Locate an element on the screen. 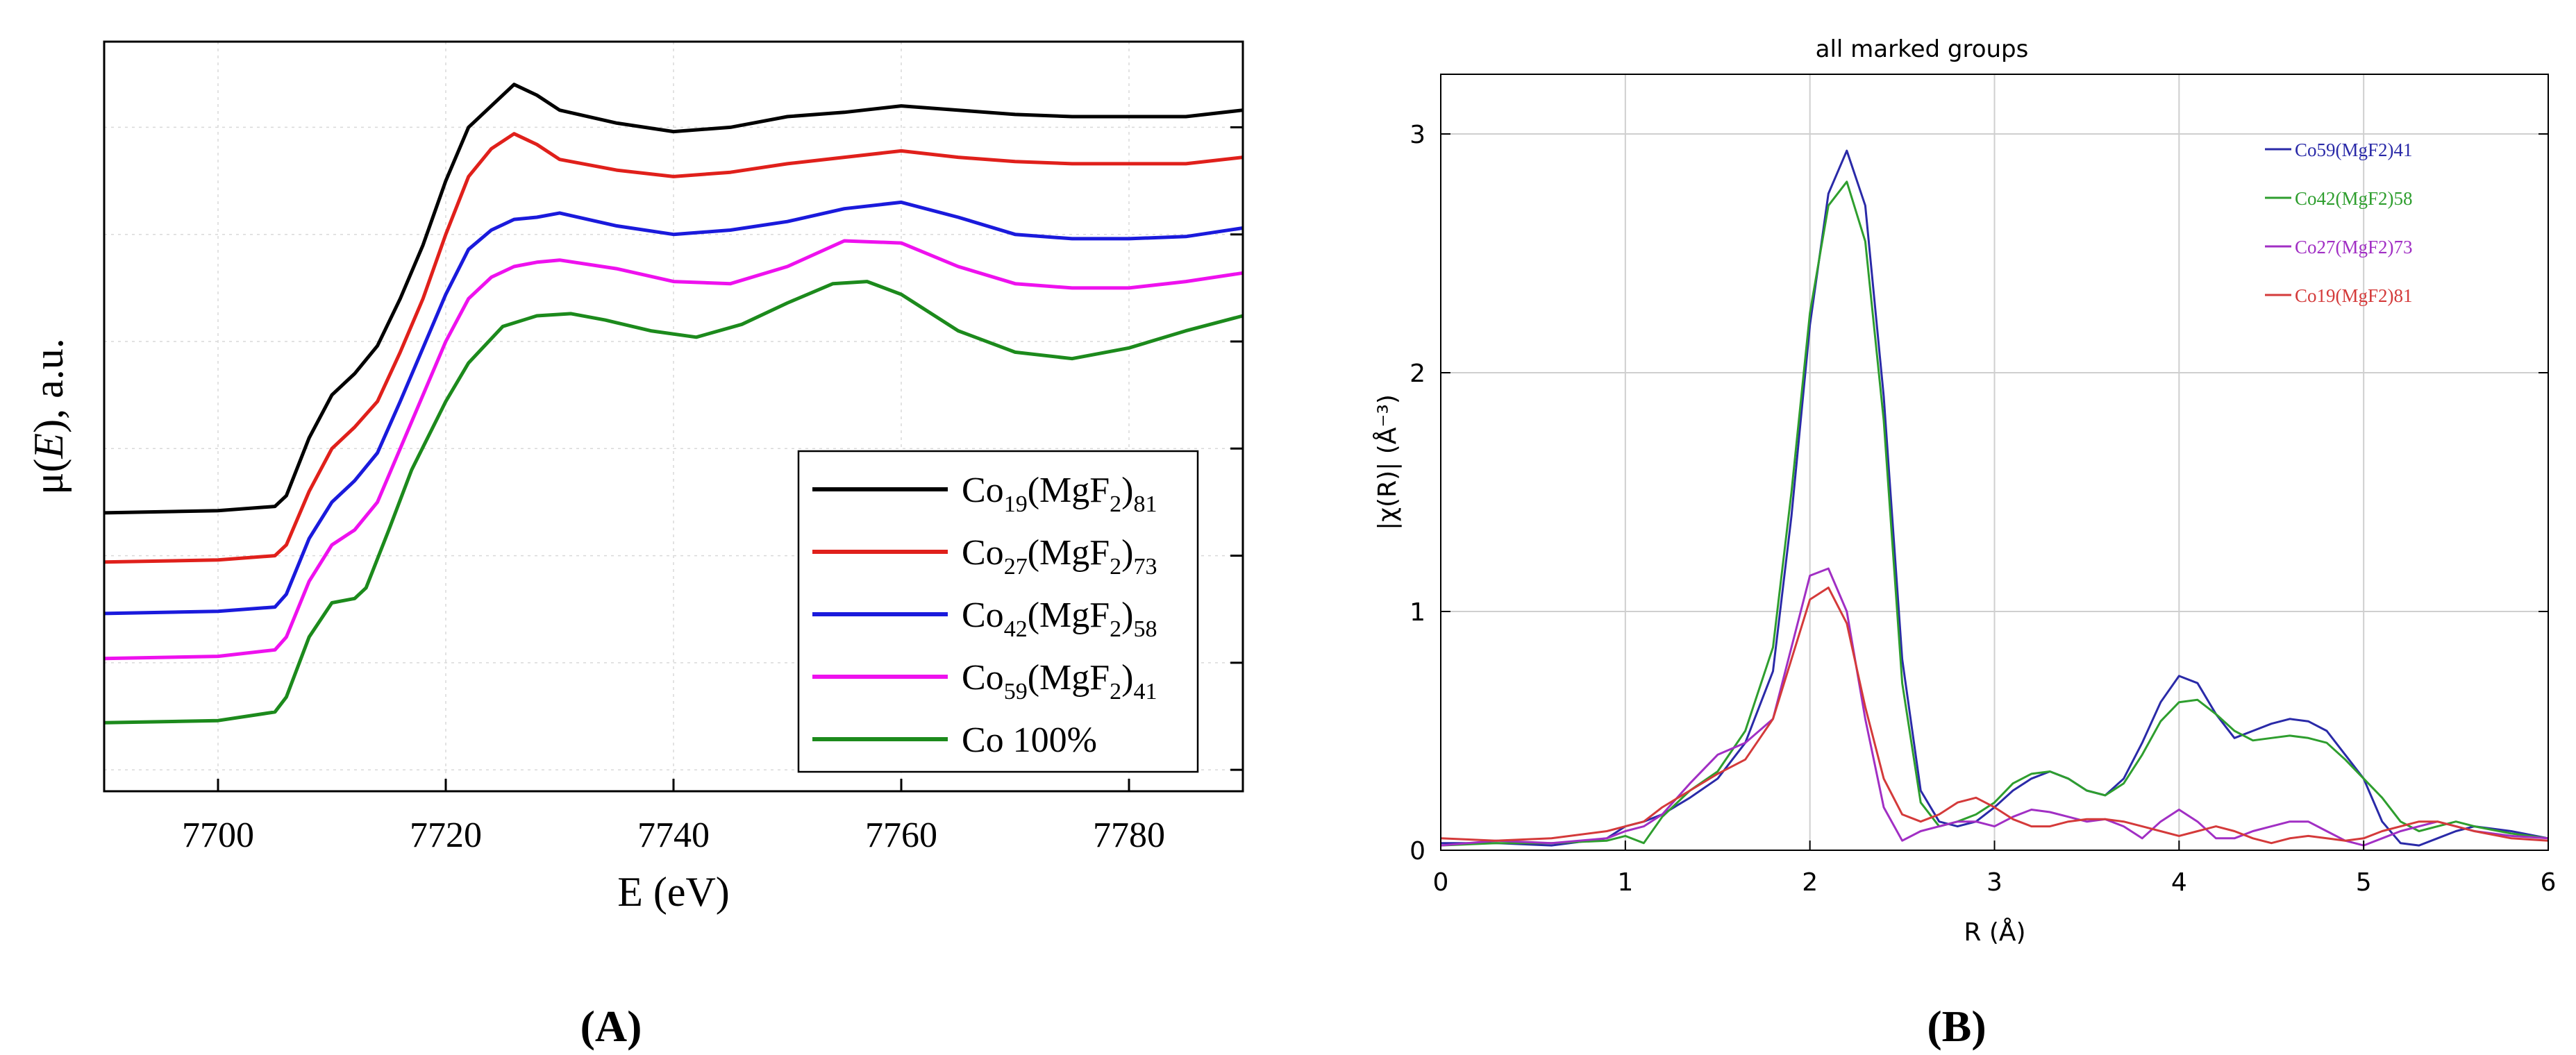  panel-a-legend-entry: Co27(MgF2)73 is located at coordinates (1059, 556).